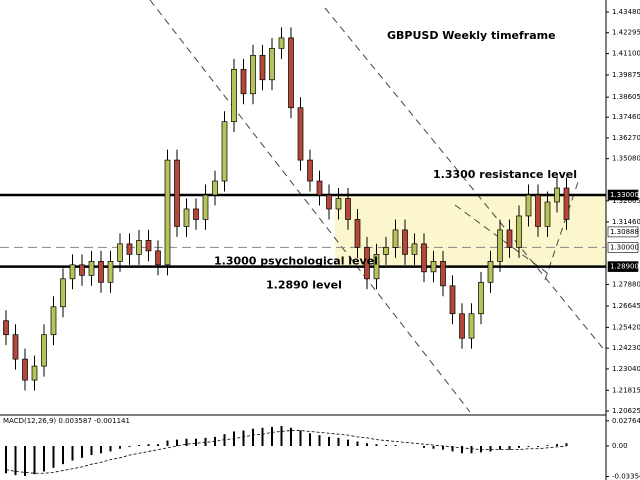 This screenshot has width=640, height=480. I want to click on y-tick-label: 1.26645, so click(626, 306).